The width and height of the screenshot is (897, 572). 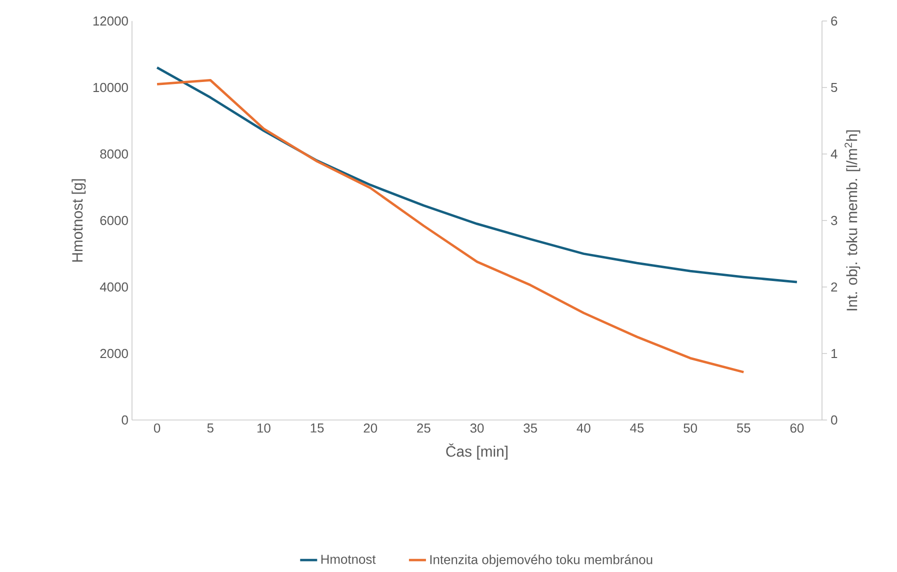 I want to click on y-tick-label: 6000, so click(x=114, y=221).